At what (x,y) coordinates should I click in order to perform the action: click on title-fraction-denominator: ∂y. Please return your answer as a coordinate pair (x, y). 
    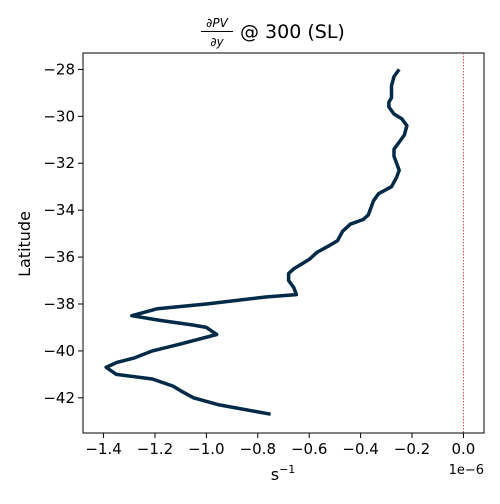
    Looking at the image, I should click on (217, 42).